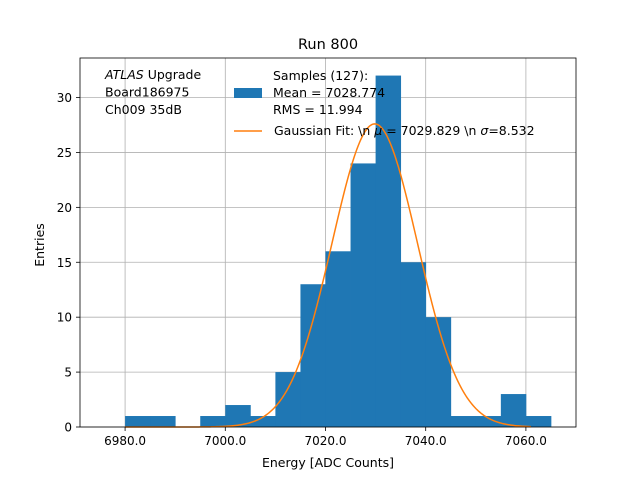  I want to click on annotation-line: Board186975, so click(147, 92).